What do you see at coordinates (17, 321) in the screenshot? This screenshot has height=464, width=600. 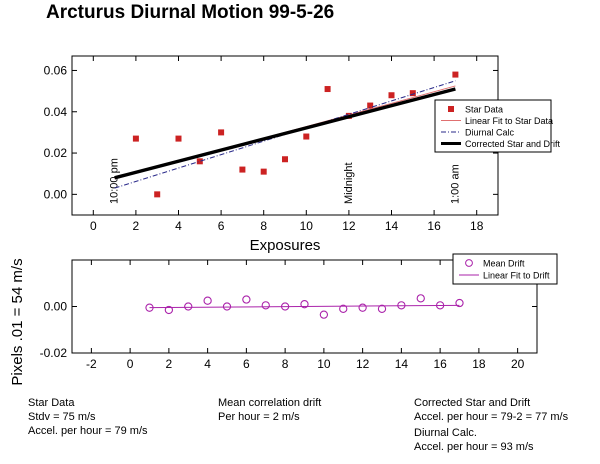 I see `y-axis-label: Pixels .01 = 54 m/s` at bounding box center [17, 321].